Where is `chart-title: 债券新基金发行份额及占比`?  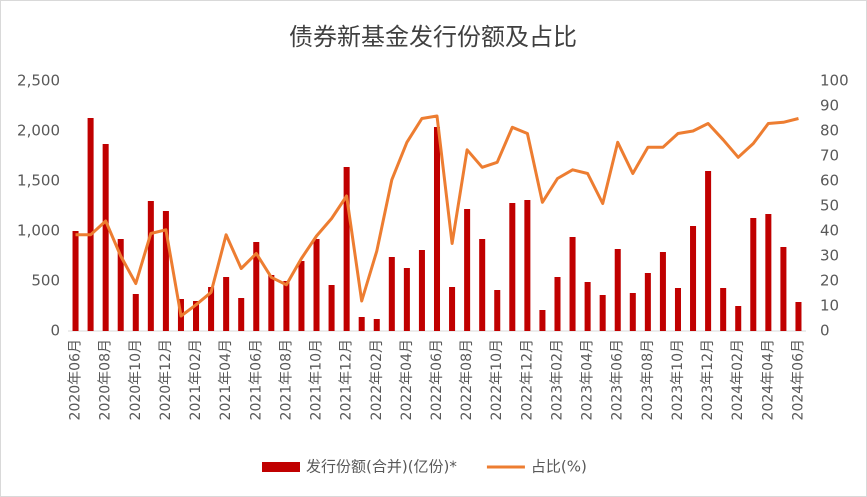
chart-title: 债券新基金发行份额及占比 is located at coordinates (433, 37).